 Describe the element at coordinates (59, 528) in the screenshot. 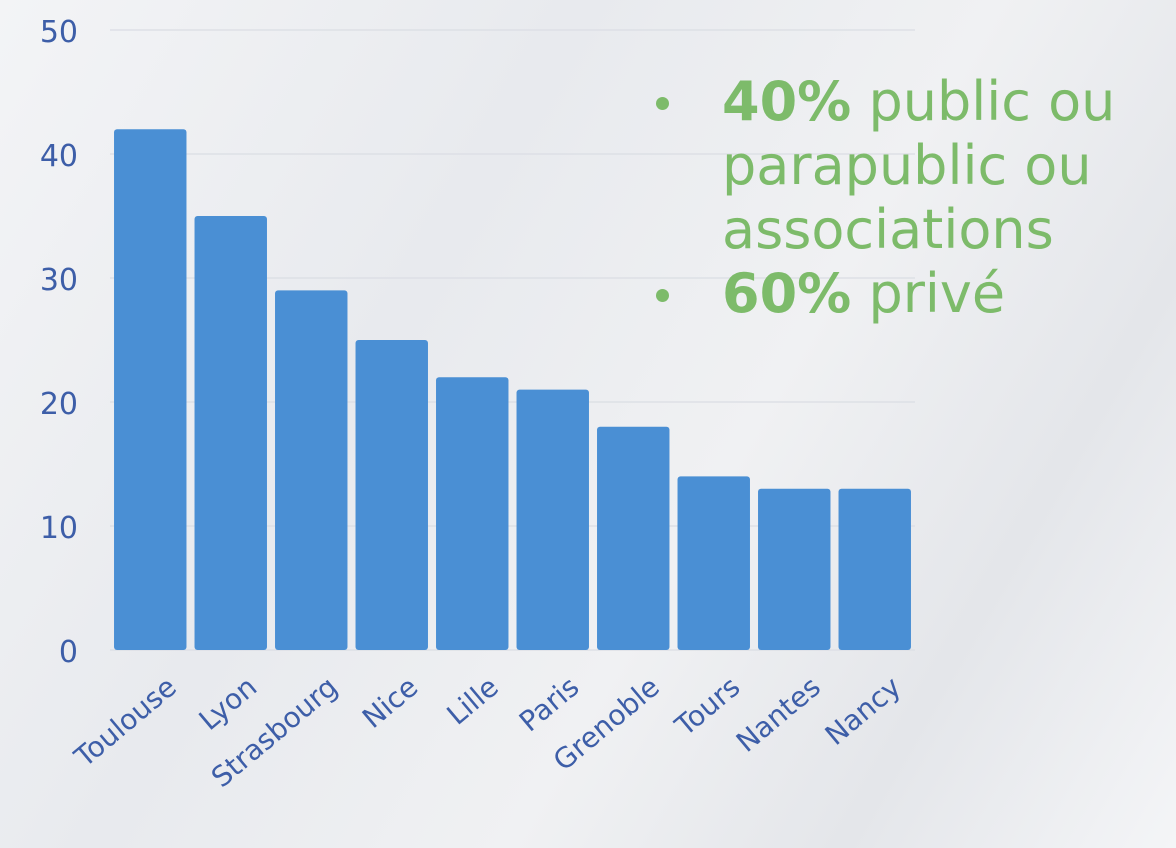

I see `y-tick-label: 10` at that location.